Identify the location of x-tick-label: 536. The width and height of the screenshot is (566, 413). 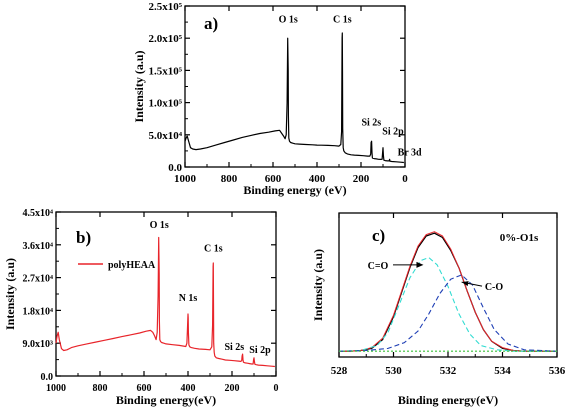
(557, 371).